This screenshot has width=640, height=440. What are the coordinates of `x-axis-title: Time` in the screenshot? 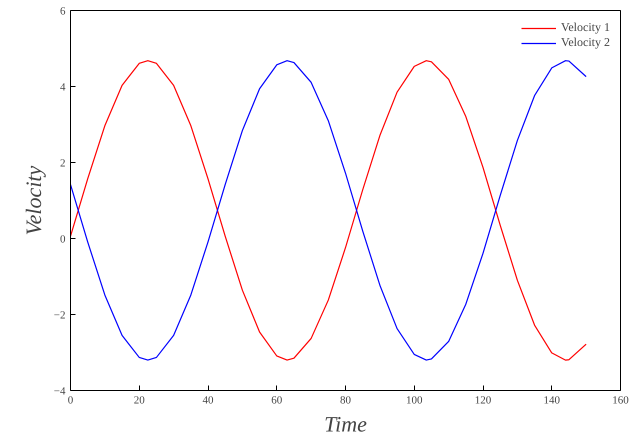 It's located at (346, 424).